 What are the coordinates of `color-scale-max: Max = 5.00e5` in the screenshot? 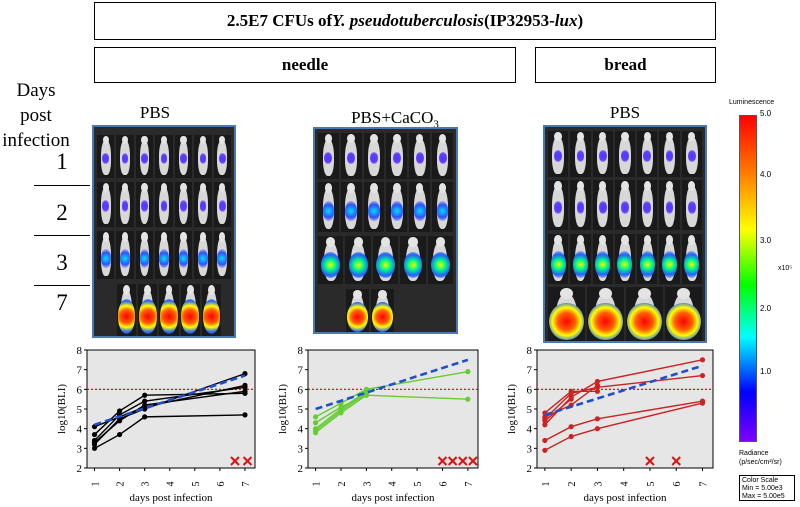 It's located at (763, 496).